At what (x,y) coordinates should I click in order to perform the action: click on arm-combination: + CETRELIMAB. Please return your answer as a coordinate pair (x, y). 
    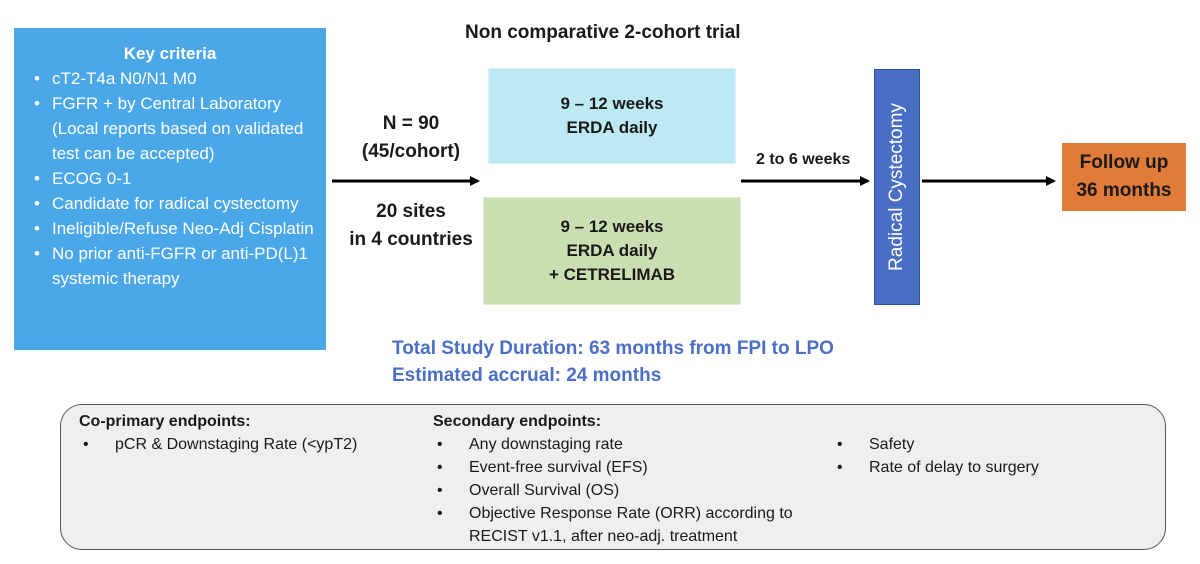
    Looking at the image, I should click on (612, 274).